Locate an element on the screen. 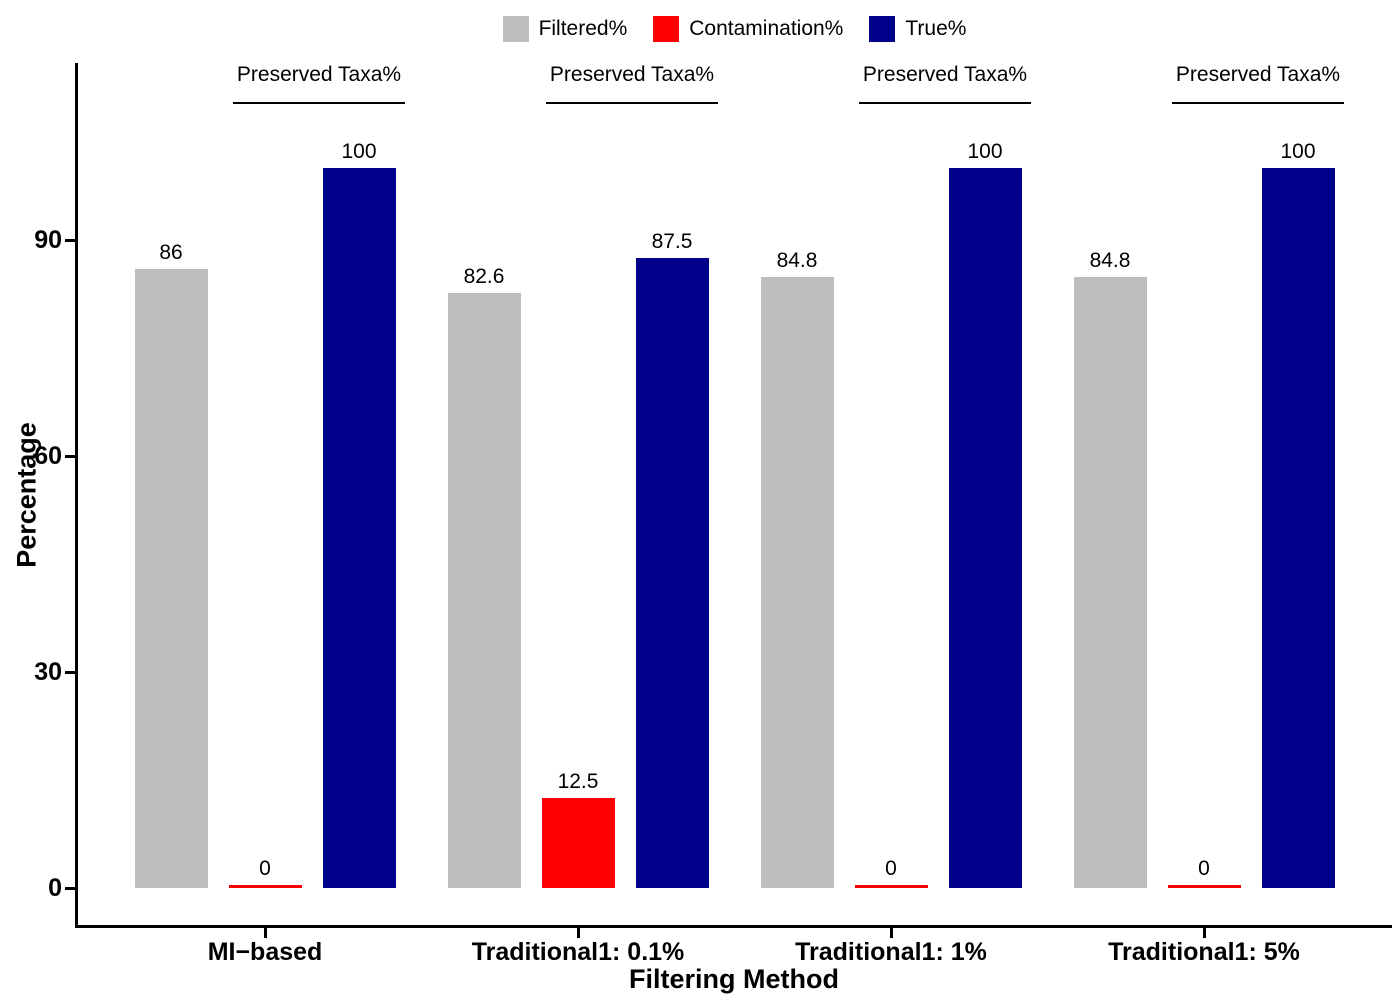 The image size is (1400, 1000). legend-item-contamination: Contamination% is located at coordinates (748, 29).